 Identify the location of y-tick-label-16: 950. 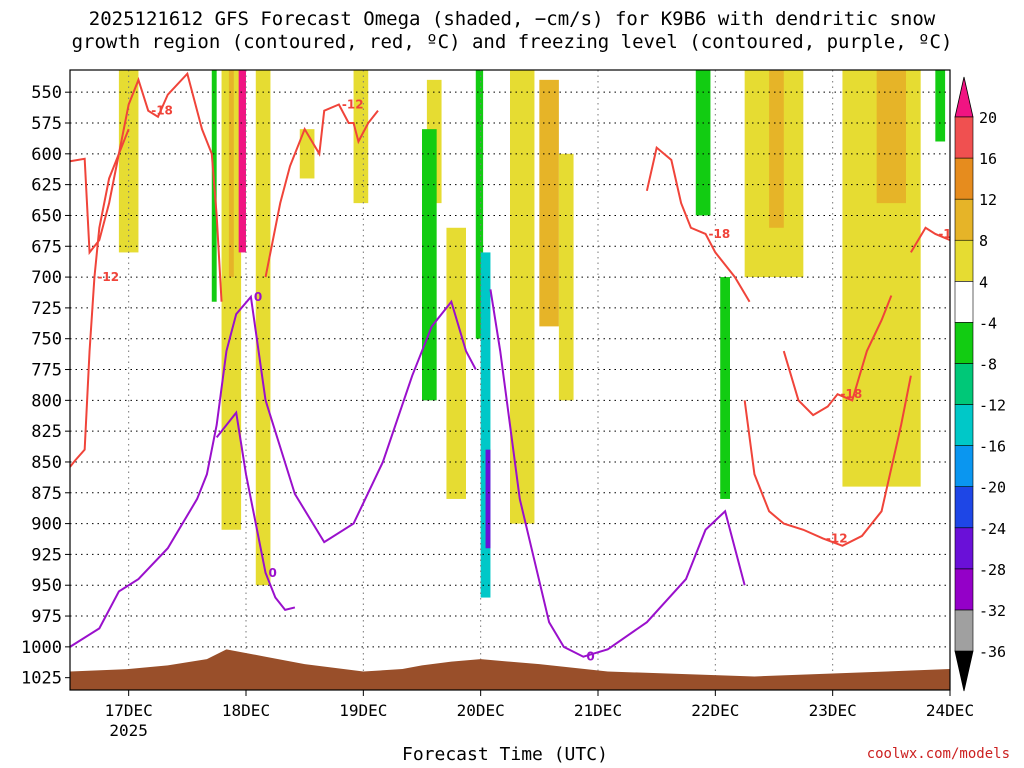
(46, 586).